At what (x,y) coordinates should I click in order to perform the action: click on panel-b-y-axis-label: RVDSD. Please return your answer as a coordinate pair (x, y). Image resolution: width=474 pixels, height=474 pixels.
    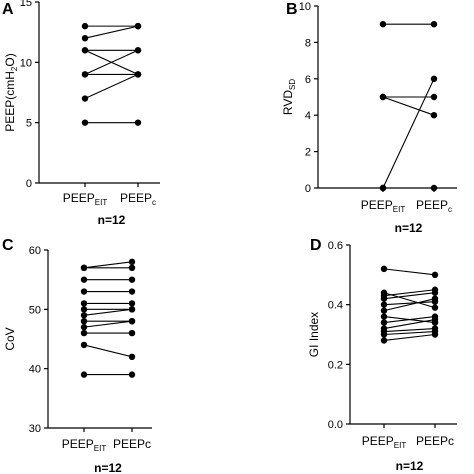
    Looking at the image, I should click on (289, 97).